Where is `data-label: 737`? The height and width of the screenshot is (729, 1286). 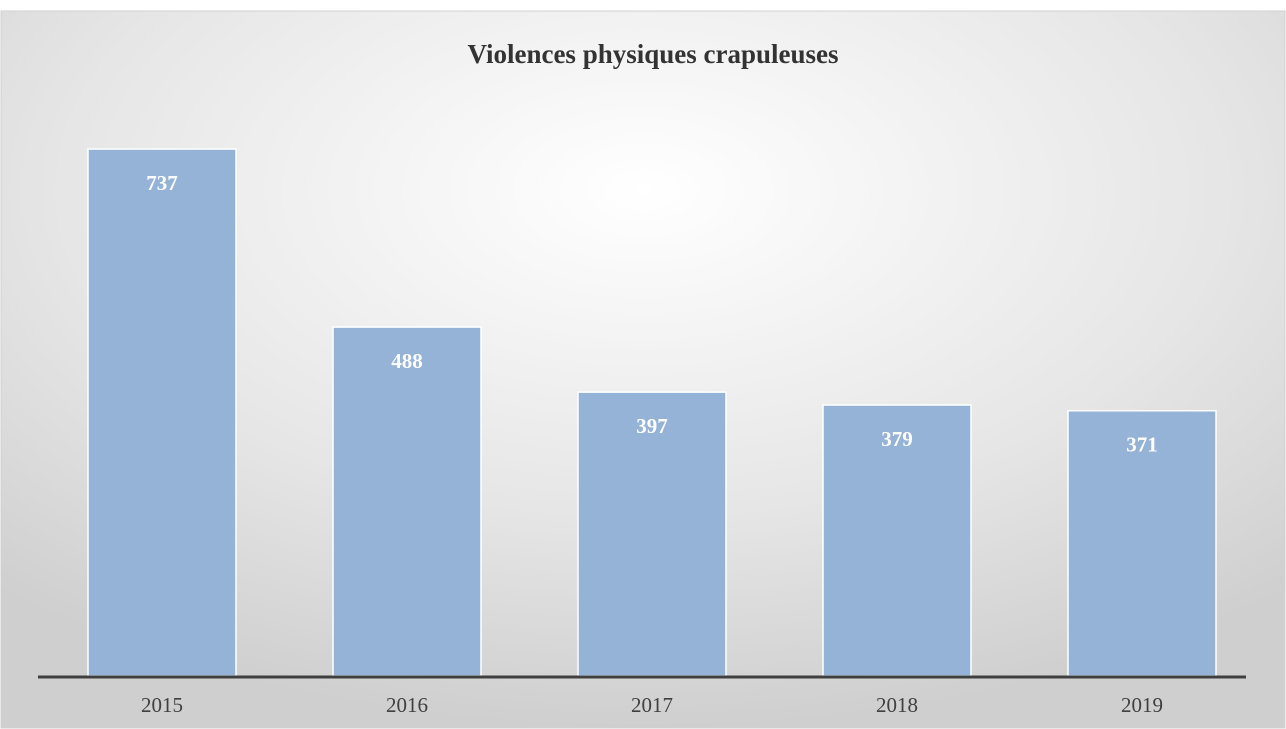
data-label: 737 is located at coordinates (162, 183).